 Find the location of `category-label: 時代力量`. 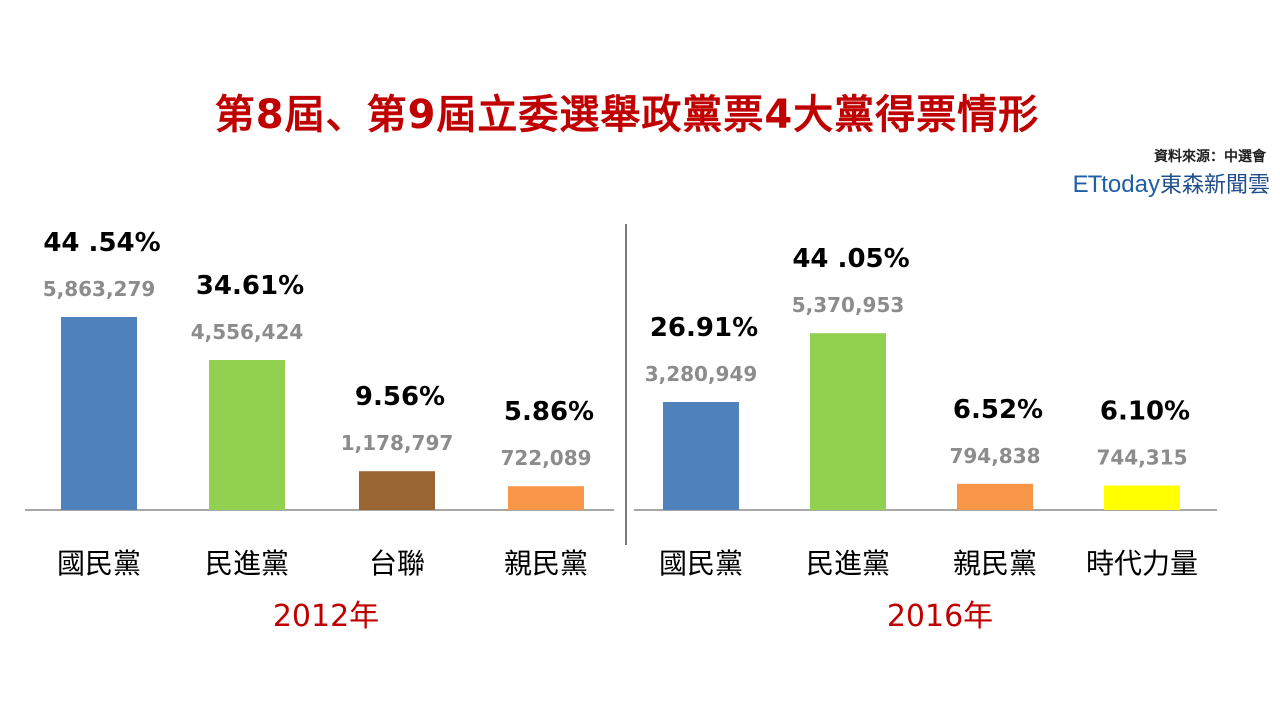

category-label: 時代力量 is located at coordinates (1142, 563).